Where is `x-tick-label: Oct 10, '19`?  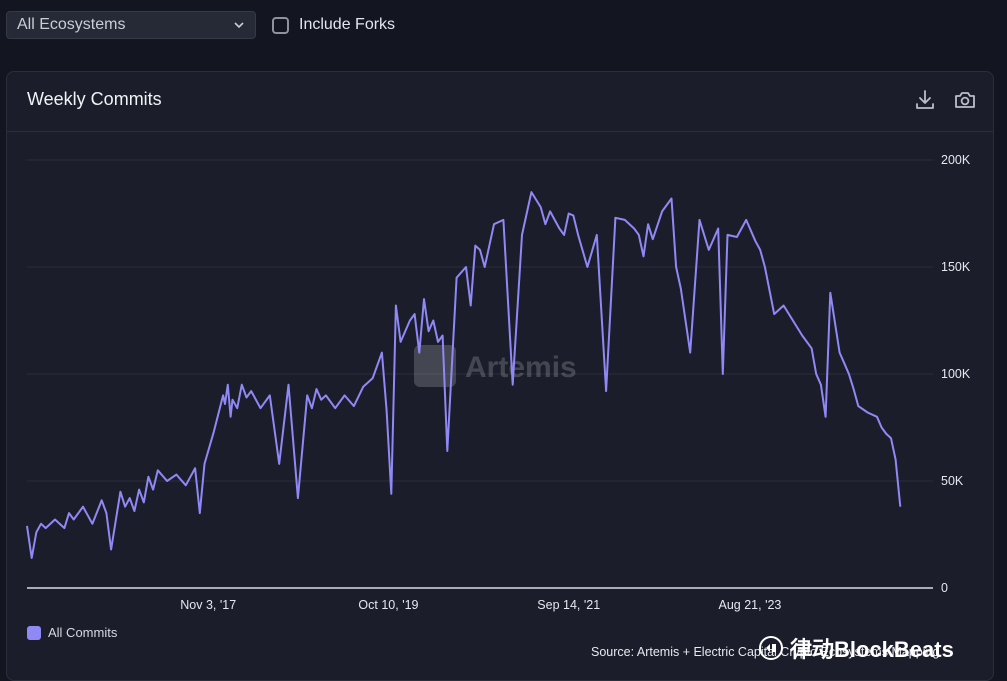
x-tick-label: Oct 10, '19 is located at coordinates (388, 605).